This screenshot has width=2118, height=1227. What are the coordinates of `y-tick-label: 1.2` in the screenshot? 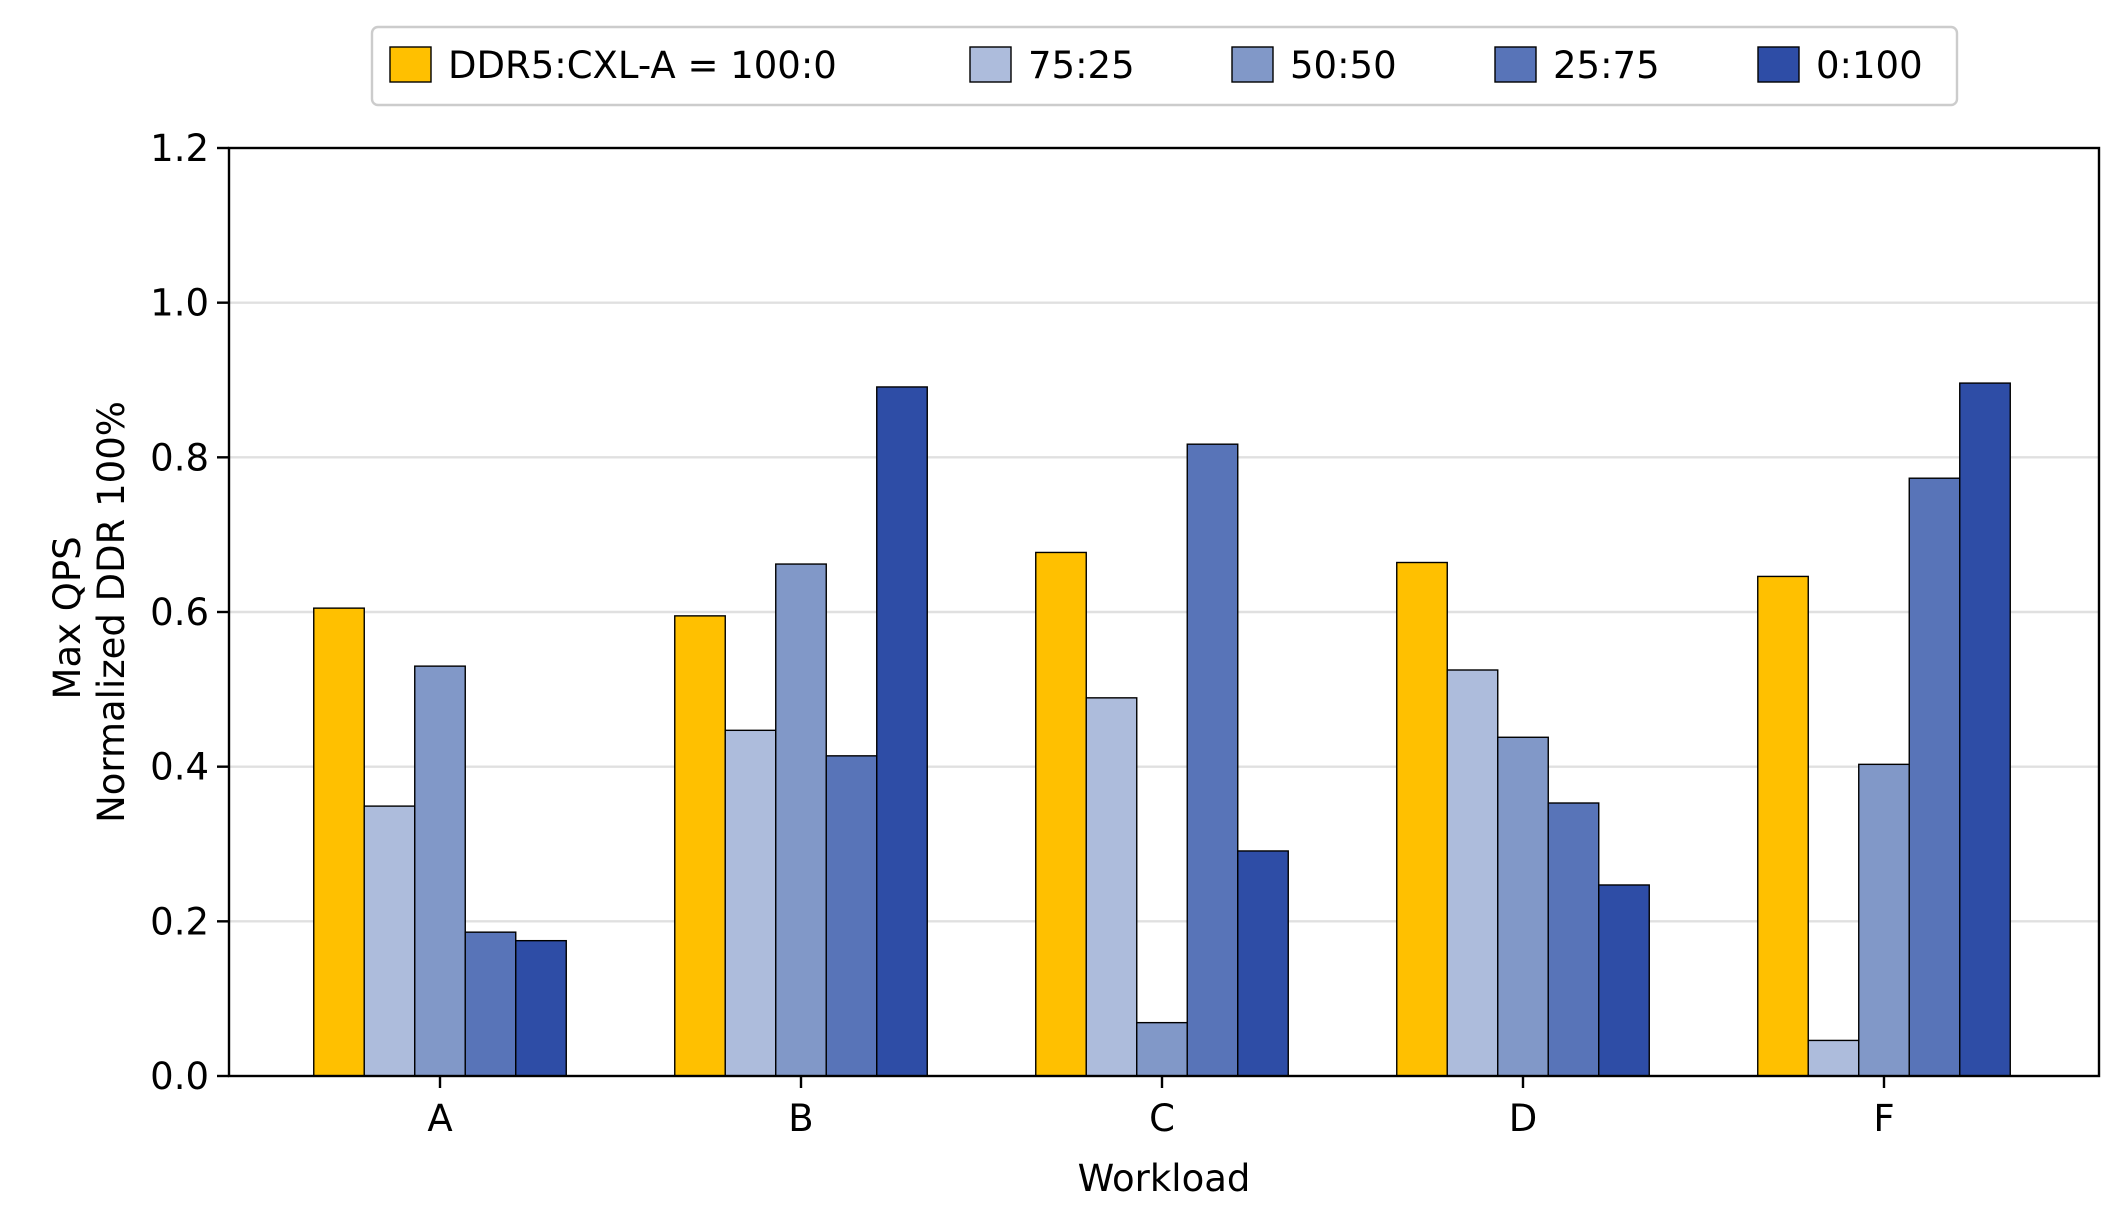 It's located at (179, 148).